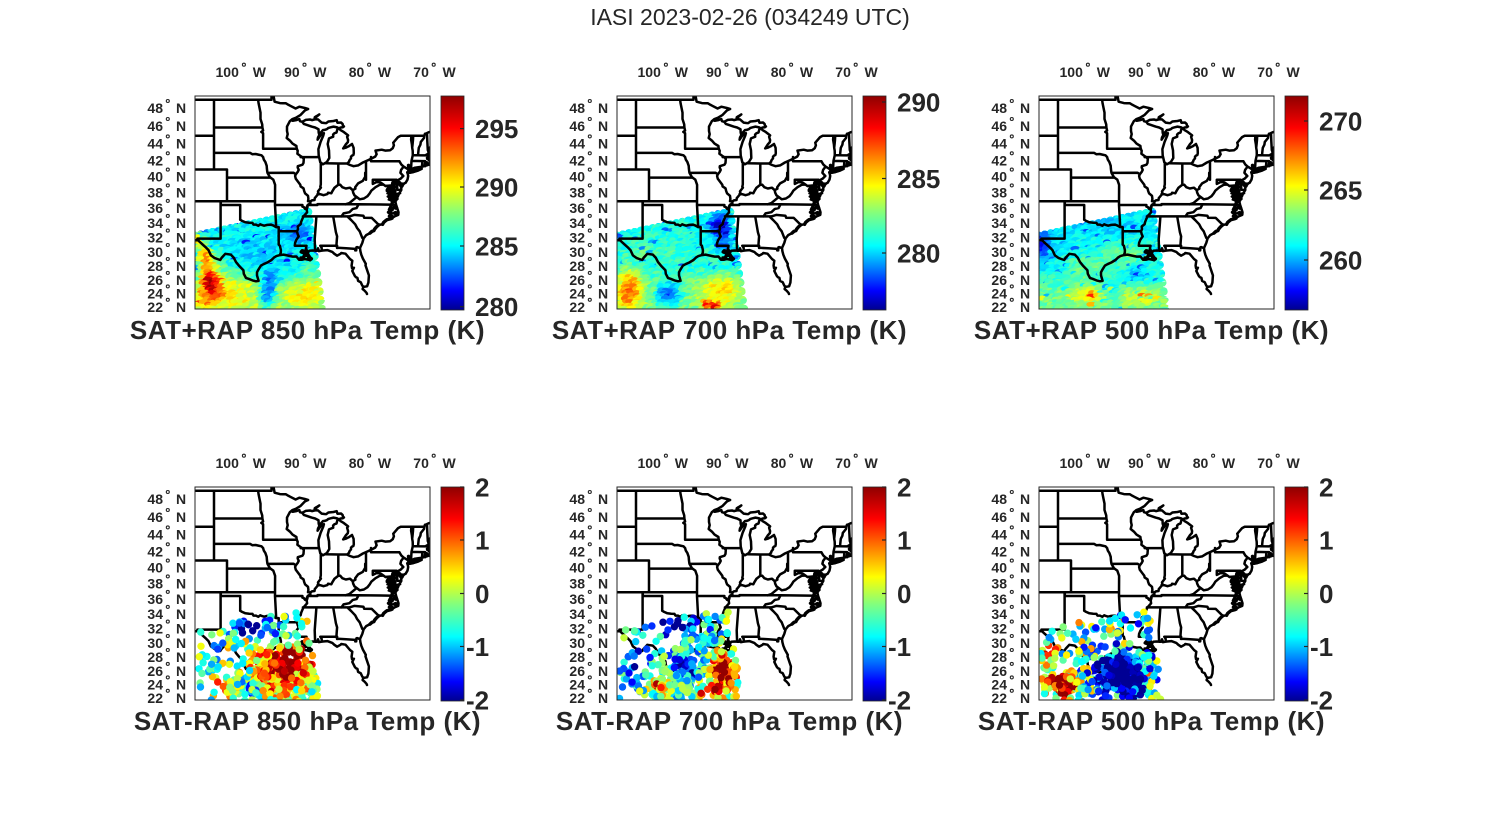 Image resolution: width=1500 pixels, height=830 pixels. I want to click on svg-text: SAT+RAP 850 hPa Temp (K), so click(307, 330).